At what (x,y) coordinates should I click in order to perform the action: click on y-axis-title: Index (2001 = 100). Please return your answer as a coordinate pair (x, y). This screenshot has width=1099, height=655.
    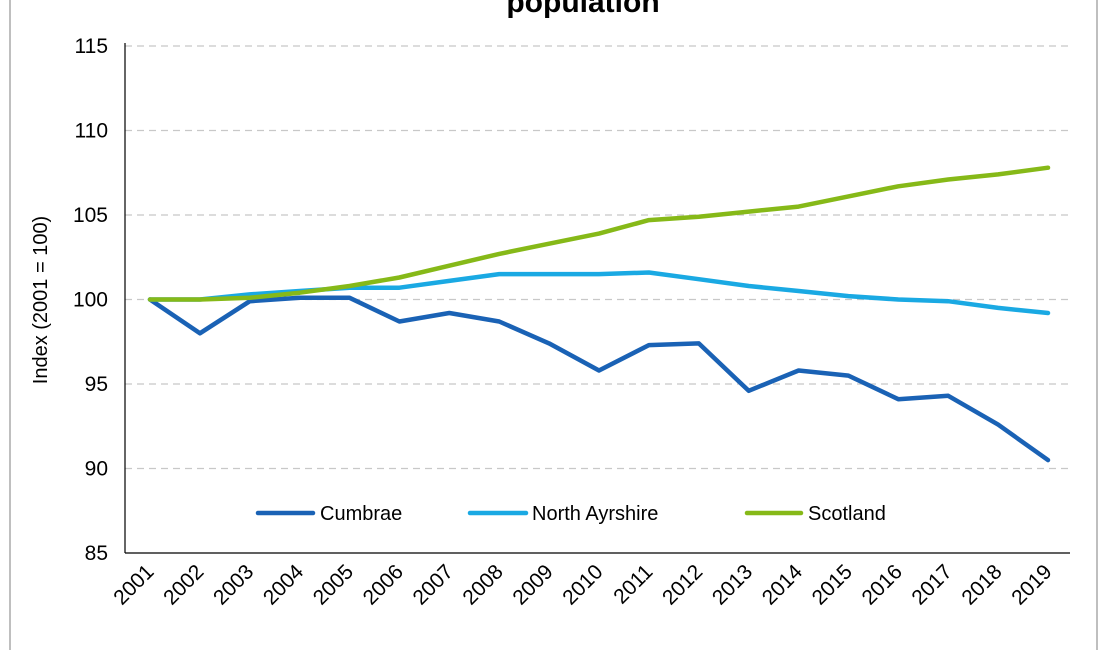
    Looking at the image, I should click on (41, 300).